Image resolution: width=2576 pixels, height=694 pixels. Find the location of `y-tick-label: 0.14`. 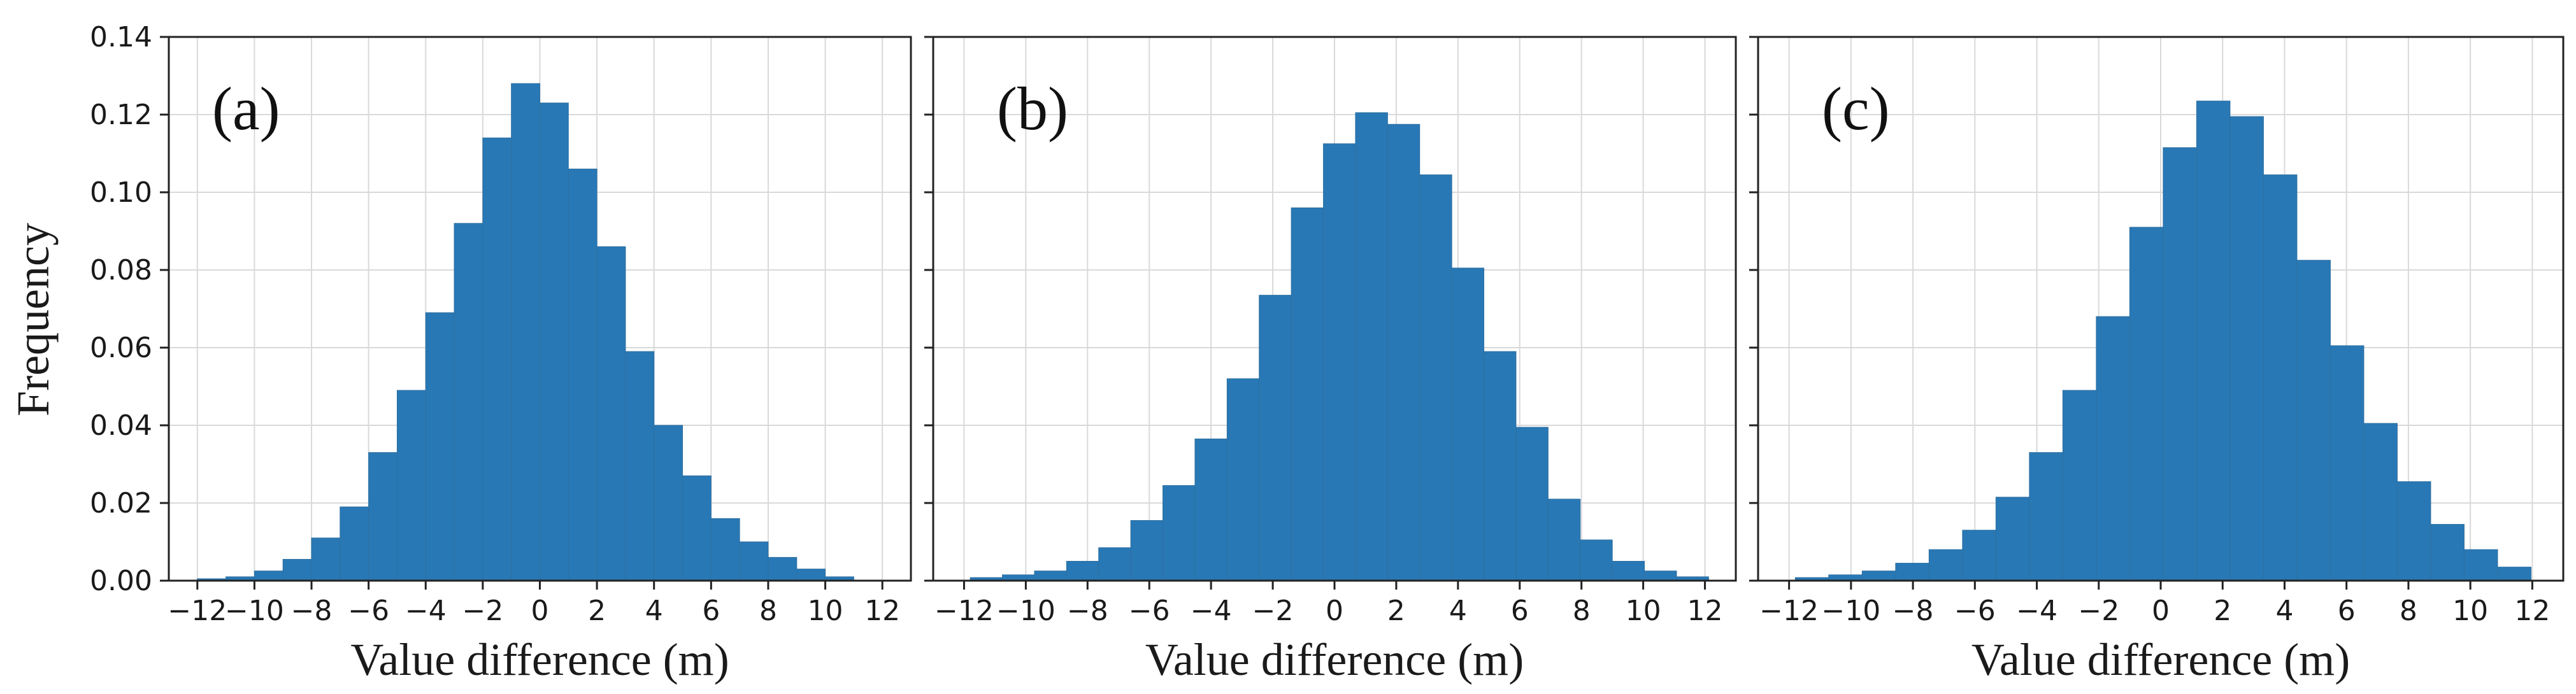

y-tick-label: 0.14 is located at coordinates (121, 37).